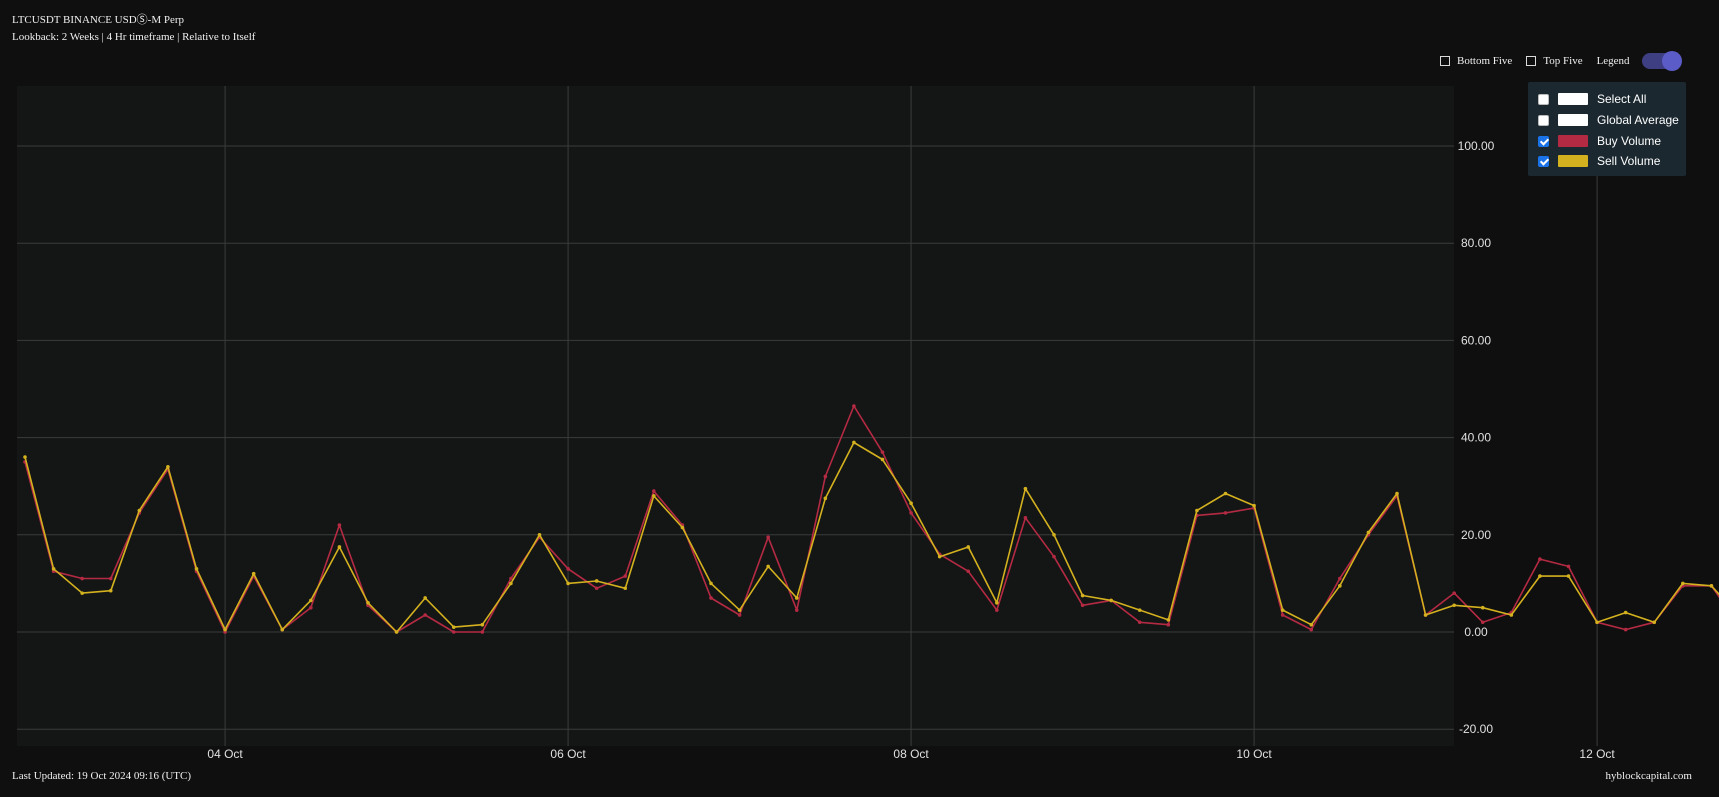 The image size is (1719, 797). Describe the element at coordinates (1543, 141) in the screenshot. I see `legend-checkbox-buy-volume` at that location.